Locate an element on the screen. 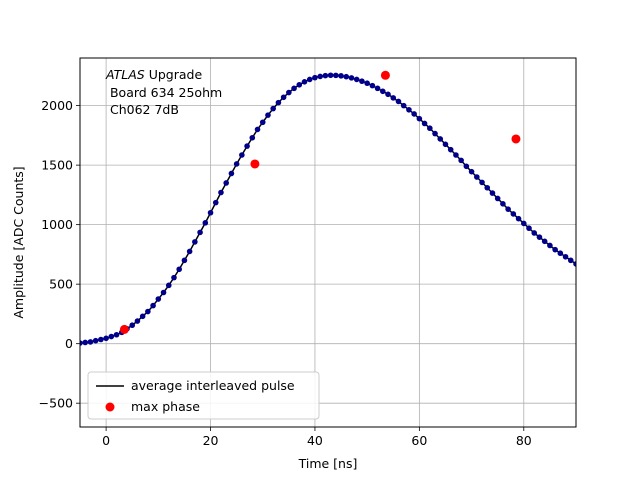 This screenshot has height=480, width=640. y-tick-label: 2000 is located at coordinates (57, 105).